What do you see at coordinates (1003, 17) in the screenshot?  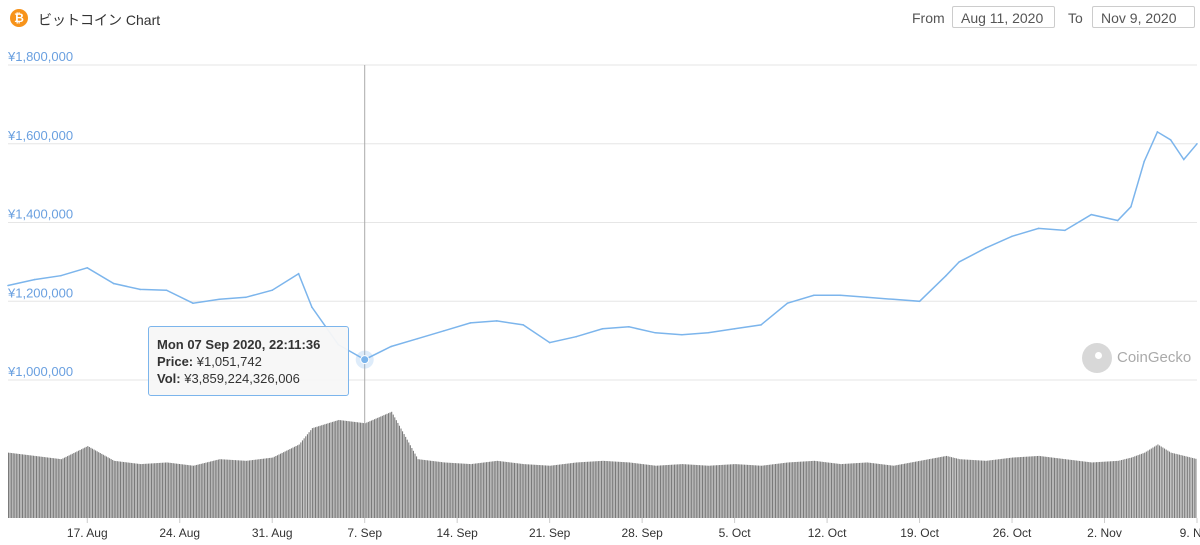 I see `from-date-input: Aug 11, 2020` at bounding box center [1003, 17].